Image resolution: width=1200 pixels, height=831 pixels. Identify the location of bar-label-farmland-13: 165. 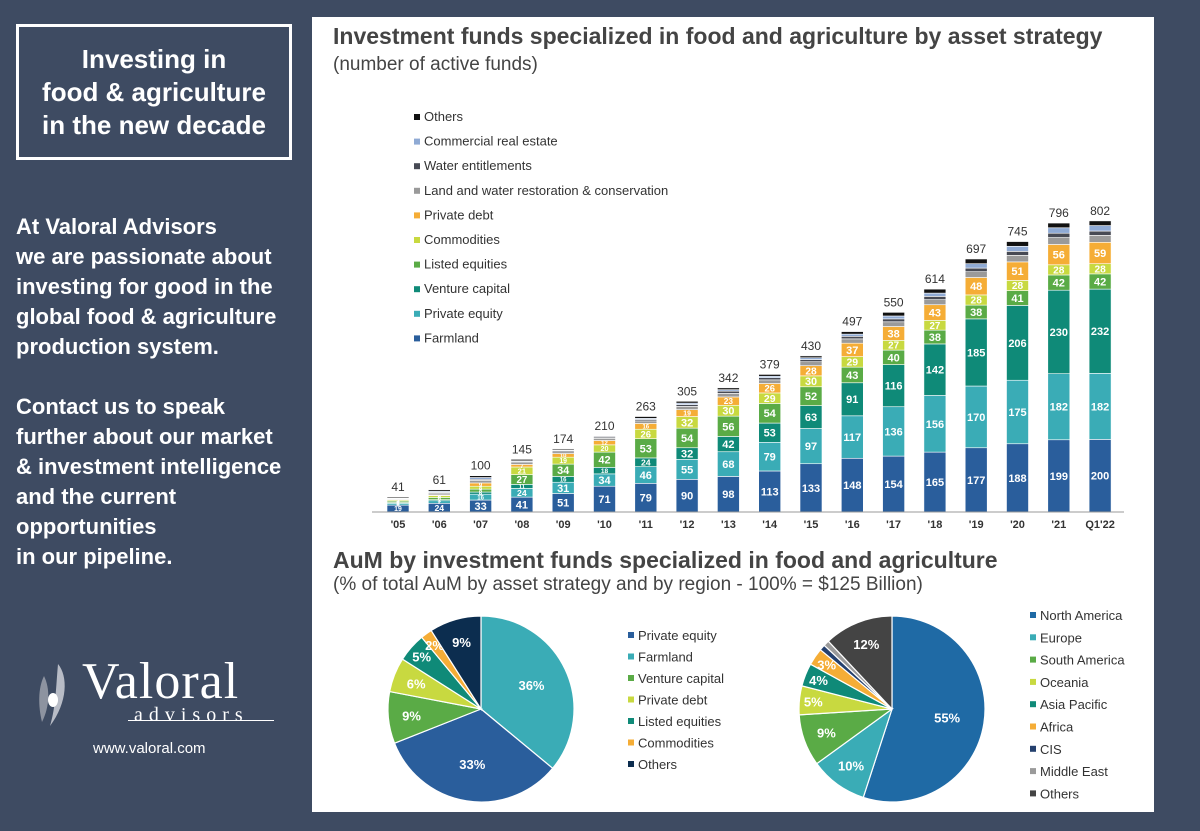
(935, 483).